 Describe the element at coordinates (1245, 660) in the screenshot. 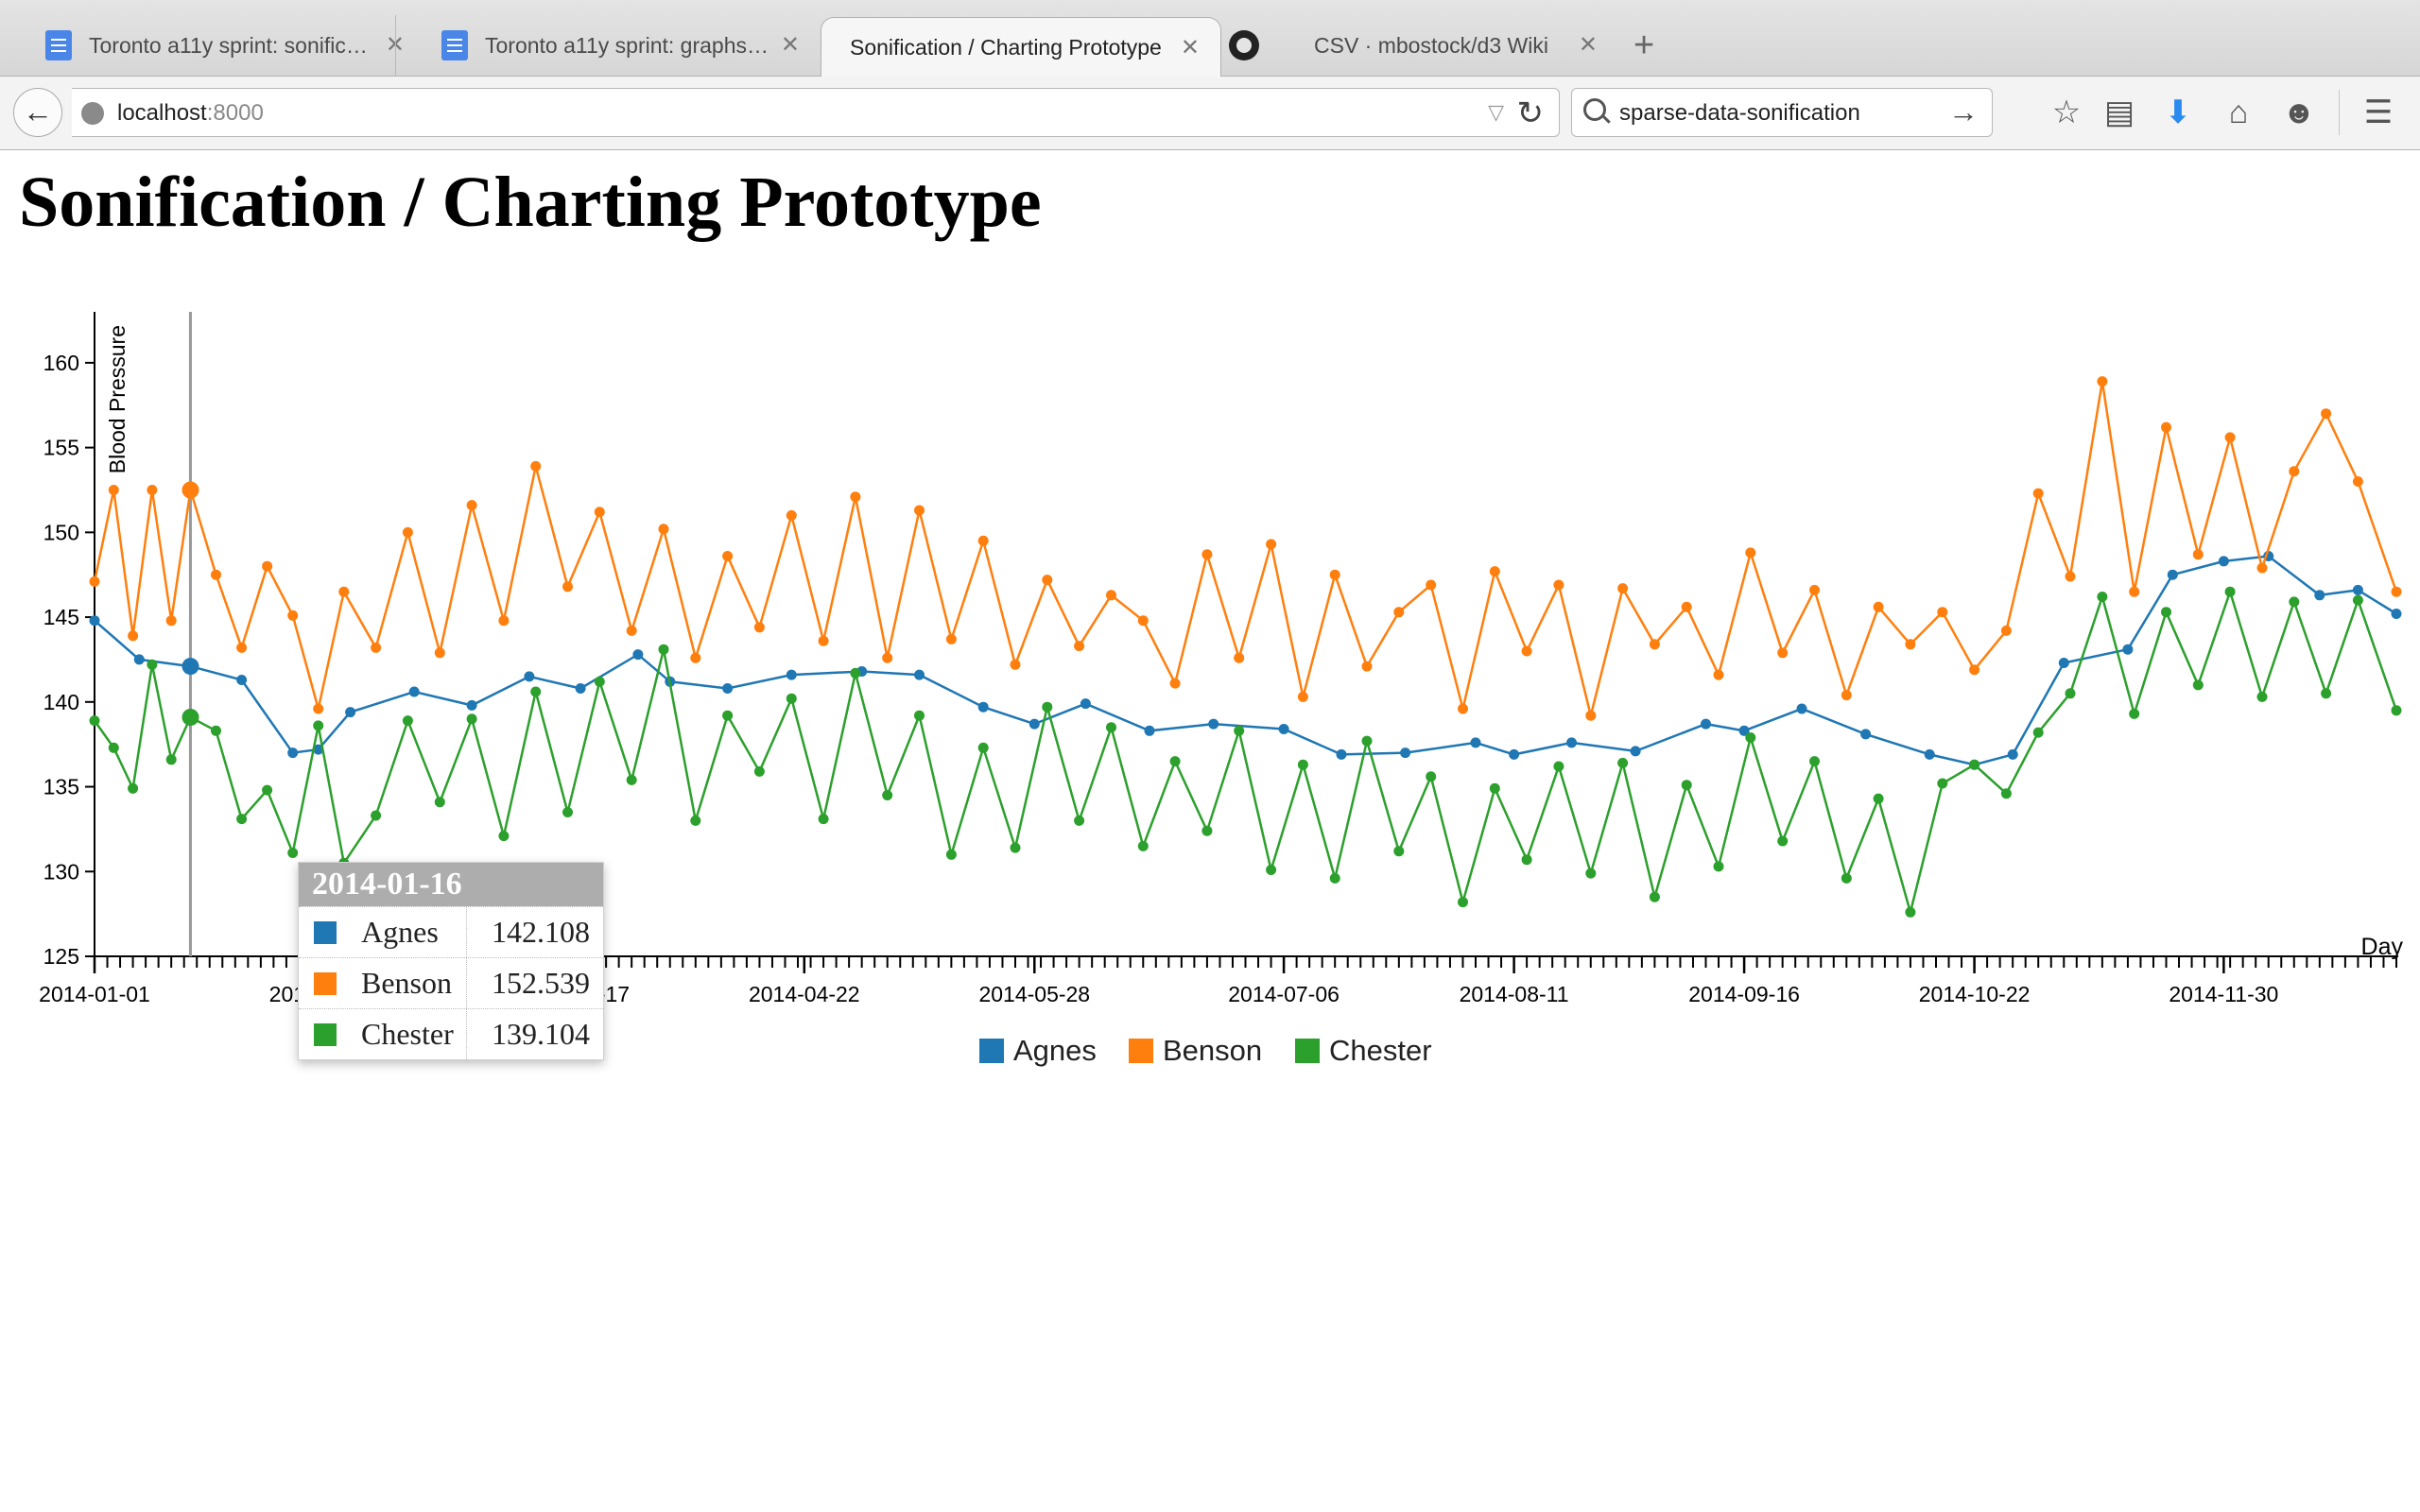

I see `agnes-line` at that location.